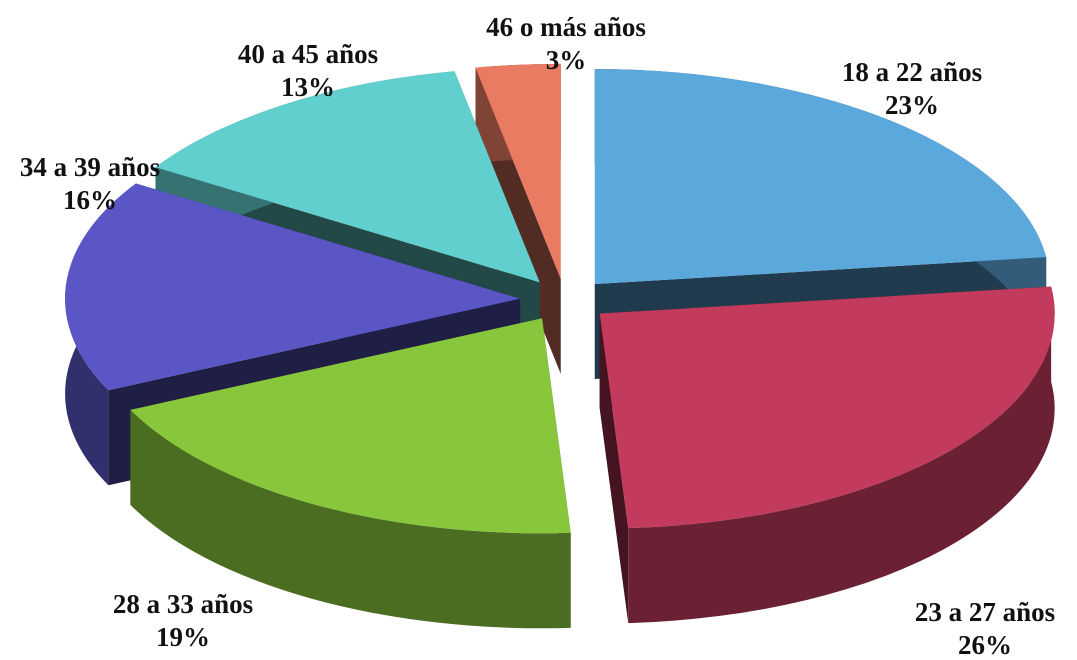 This screenshot has width=1077, height=660. What do you see at coordinates (90, 200) in the screenshot?
I see `slice-value-label: 16%` at bounding box center [90, 200].